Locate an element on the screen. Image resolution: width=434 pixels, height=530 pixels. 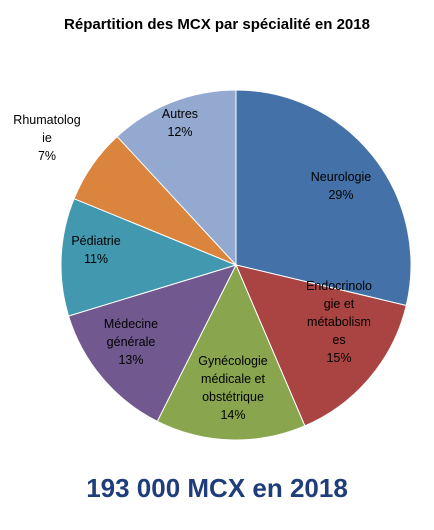
slice-label-5: Rhumatolog ie 7% is located at coordinates (46, 138).